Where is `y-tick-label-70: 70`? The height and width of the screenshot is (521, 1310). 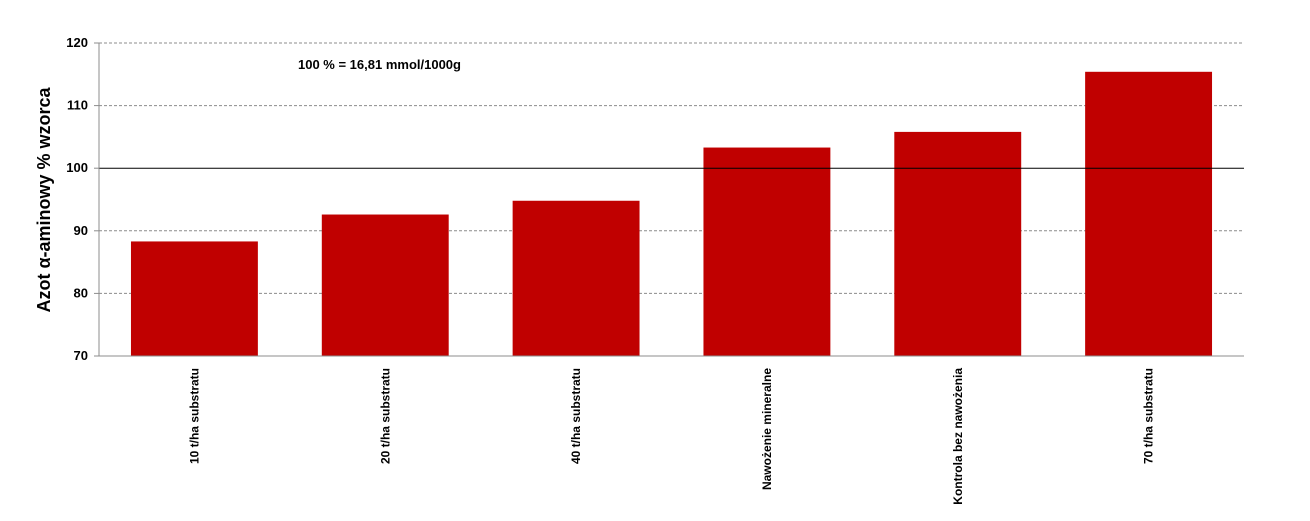 y-tick-label-70: 70 is located at coordinates (81, 355).